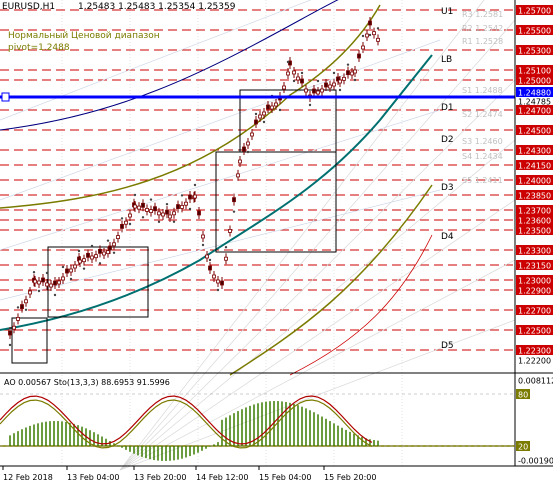  I want to click on channel-line, so click(156, 60).